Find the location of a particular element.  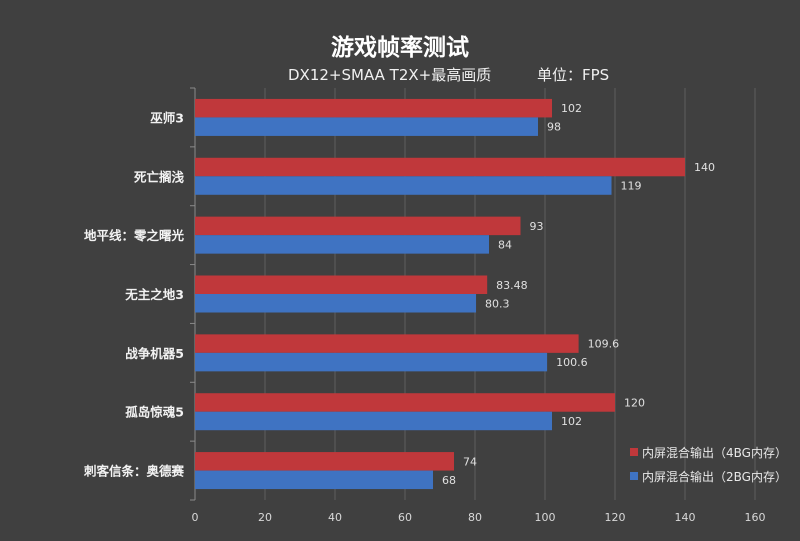

value-label: 109.6 is located at coordinates (604, 344).